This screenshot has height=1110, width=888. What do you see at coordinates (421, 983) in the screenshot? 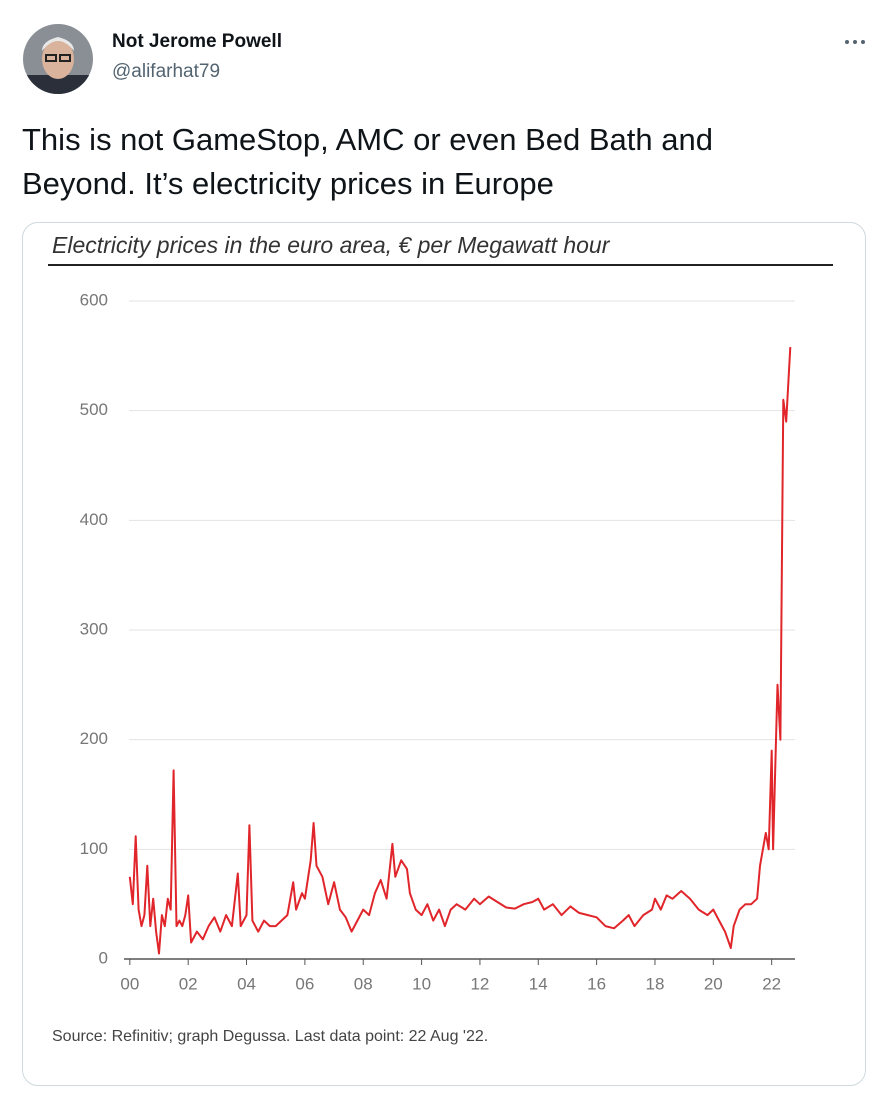
I see `x-tick-label: 10` at bounding box center [421, 983].